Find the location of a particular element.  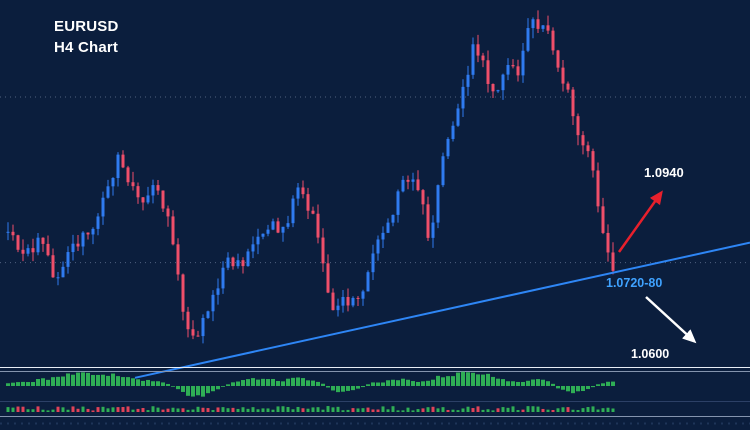

chart-title: EURUSD H4 Chart is located at coordinates (86, 37).